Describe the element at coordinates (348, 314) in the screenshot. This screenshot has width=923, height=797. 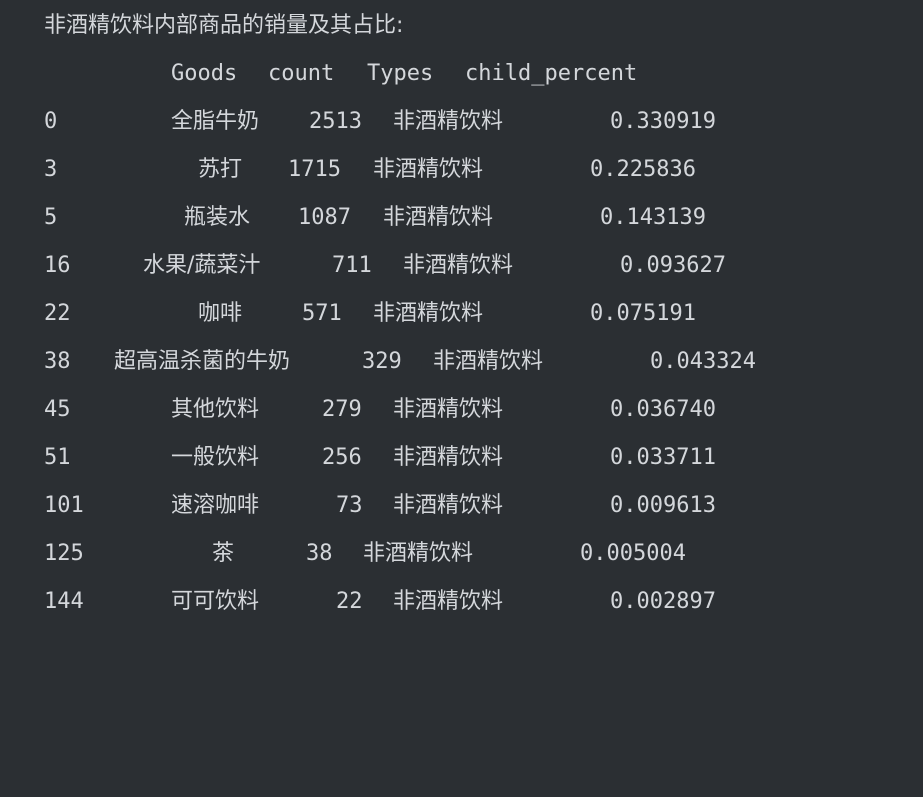
I see `table-row: 22 咖啡 571 非酒精饮料 0.075191` at that location.